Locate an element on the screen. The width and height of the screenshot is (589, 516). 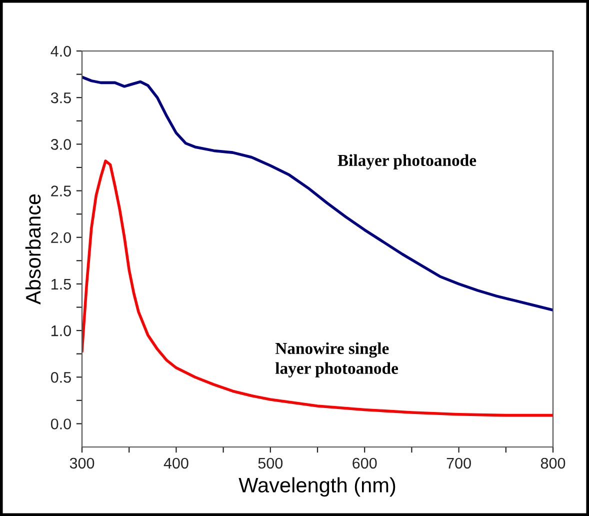
x-tick-label: 600 is located at coordinates (364, 463).